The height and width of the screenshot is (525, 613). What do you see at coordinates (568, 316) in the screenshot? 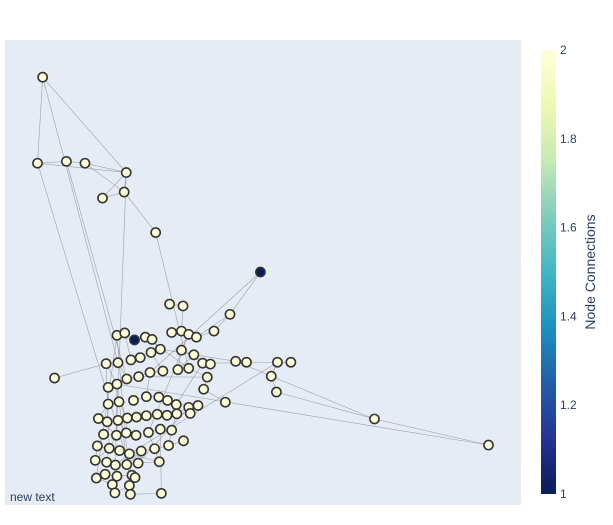
I see `colorbar-tick-label: 1.4` at bounding box center [568, 316].